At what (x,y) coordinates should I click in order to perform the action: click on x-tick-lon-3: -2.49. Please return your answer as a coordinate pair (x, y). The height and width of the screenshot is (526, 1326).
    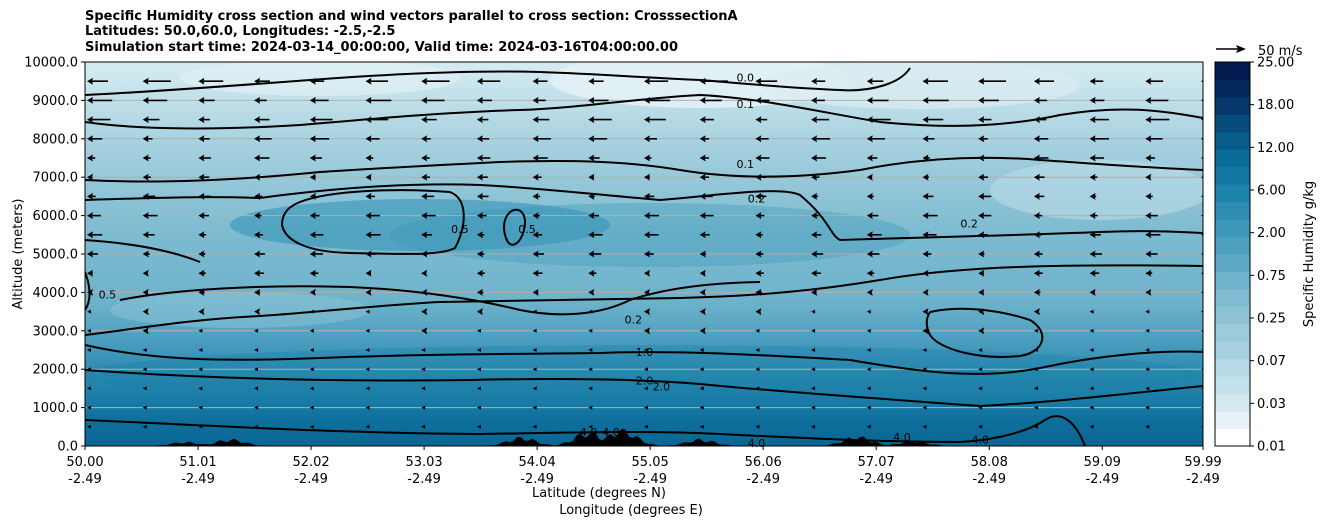
    Looking at the image, I should click on (424, 479).